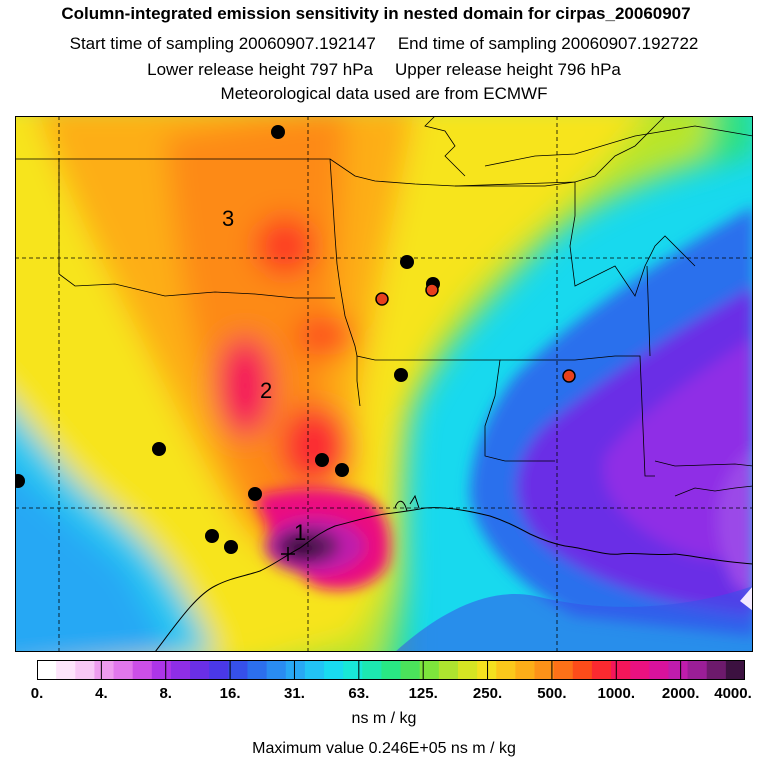 Image resolution: width=768 pixels, height=768 pixels. What do you see at coordinates (165, 693) in the screenshot?
I see `colorbar-tick-label: 8.` at bounding box center [165, 693].